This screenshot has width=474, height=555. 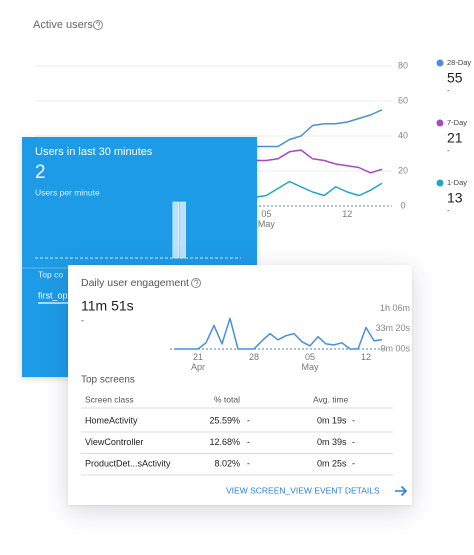 What do you see at coordinates (392, 328) in the screenshot?
I see `y-tick-label: 33m 20s` at bounding box center [392, 328].